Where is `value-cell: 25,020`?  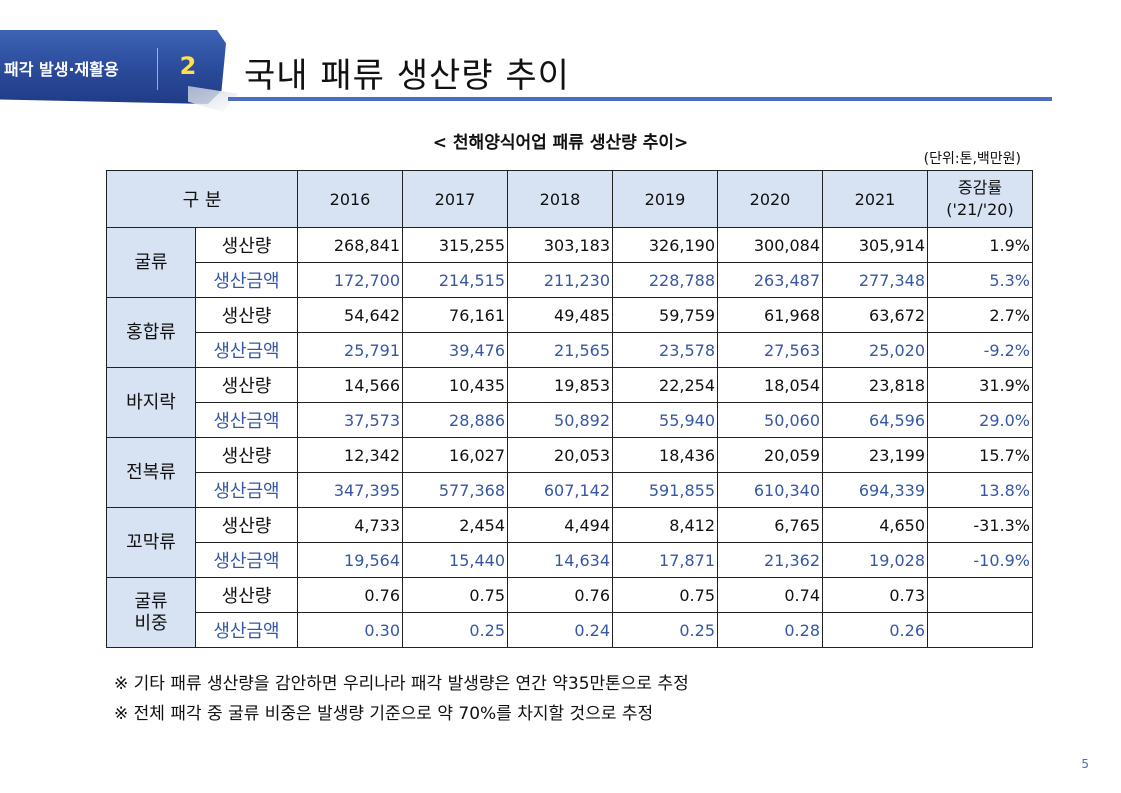
value-cell: 25,020 is located at coordinates (875, 350).